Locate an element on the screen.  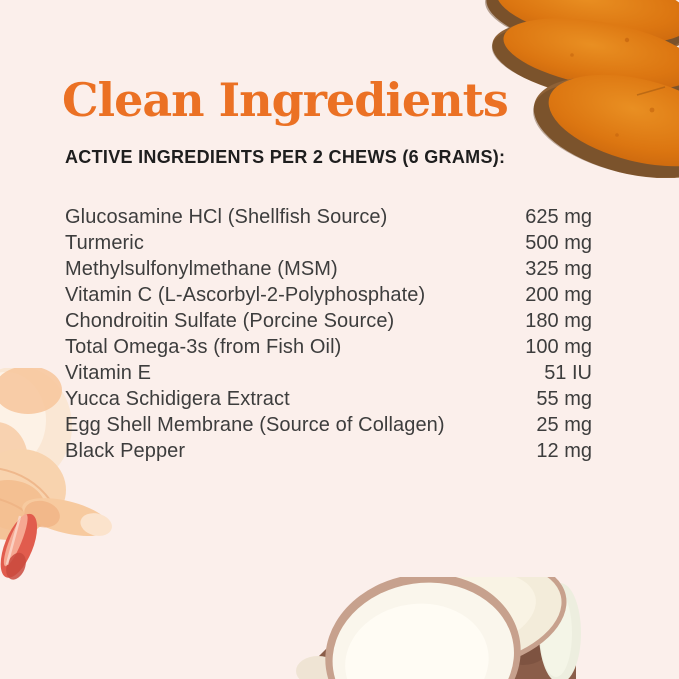
ingredient-amount: 180 mg is located at coordinates (558, 321).